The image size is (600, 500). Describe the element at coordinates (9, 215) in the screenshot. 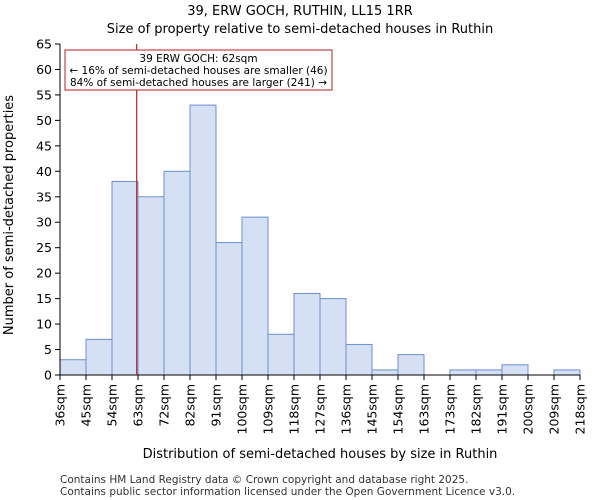

I see `y-axis-label: Number of semi-detached properties` at that location.